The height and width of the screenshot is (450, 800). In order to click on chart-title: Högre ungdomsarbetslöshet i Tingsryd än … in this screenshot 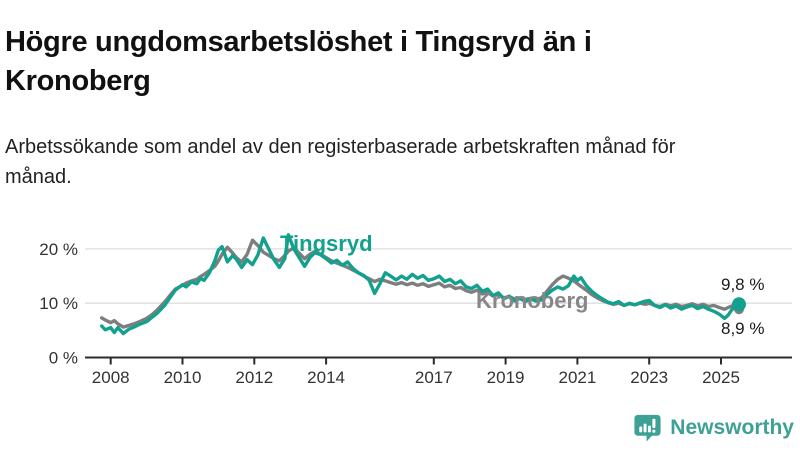, I will do `click(298, 62)`.